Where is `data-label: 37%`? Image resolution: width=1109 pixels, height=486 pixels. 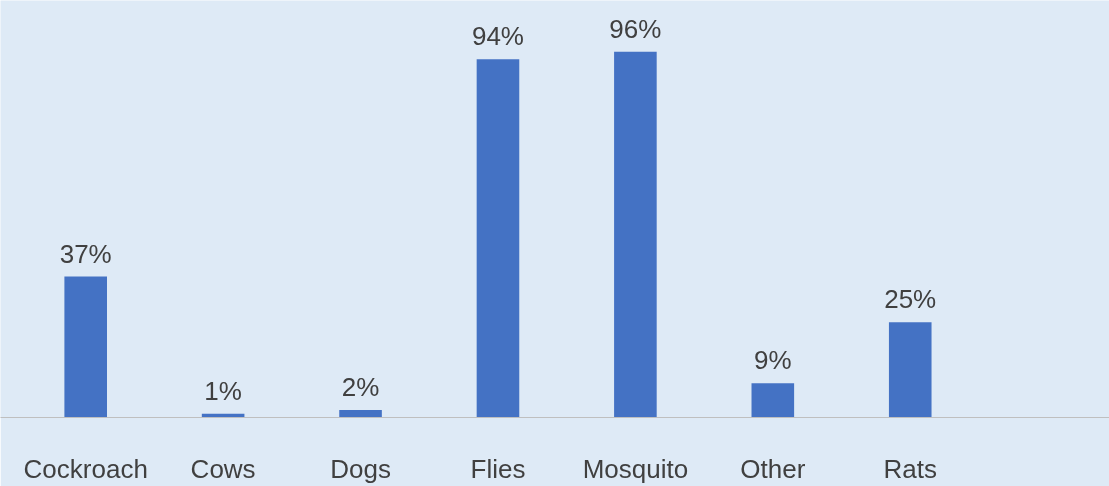 data-label: 37% is located at coordinates (85, 253).